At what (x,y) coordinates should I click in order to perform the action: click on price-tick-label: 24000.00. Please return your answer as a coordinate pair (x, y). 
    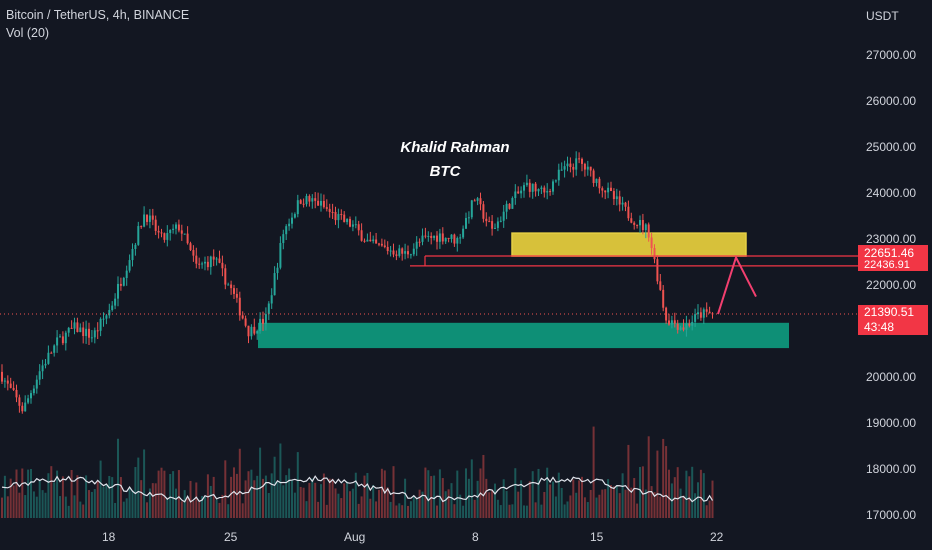
    Looking at the image, I should click on (891, 193).